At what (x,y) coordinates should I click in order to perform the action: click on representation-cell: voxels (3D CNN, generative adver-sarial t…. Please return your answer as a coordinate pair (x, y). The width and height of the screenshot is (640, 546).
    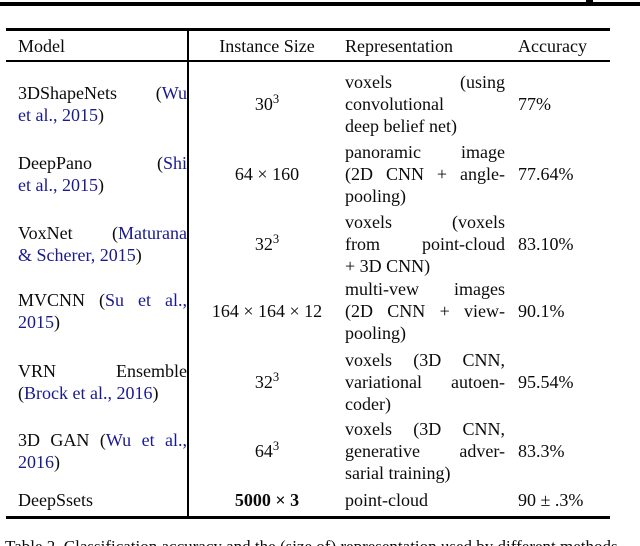
    Looking at the image, I should click on (425, 451).